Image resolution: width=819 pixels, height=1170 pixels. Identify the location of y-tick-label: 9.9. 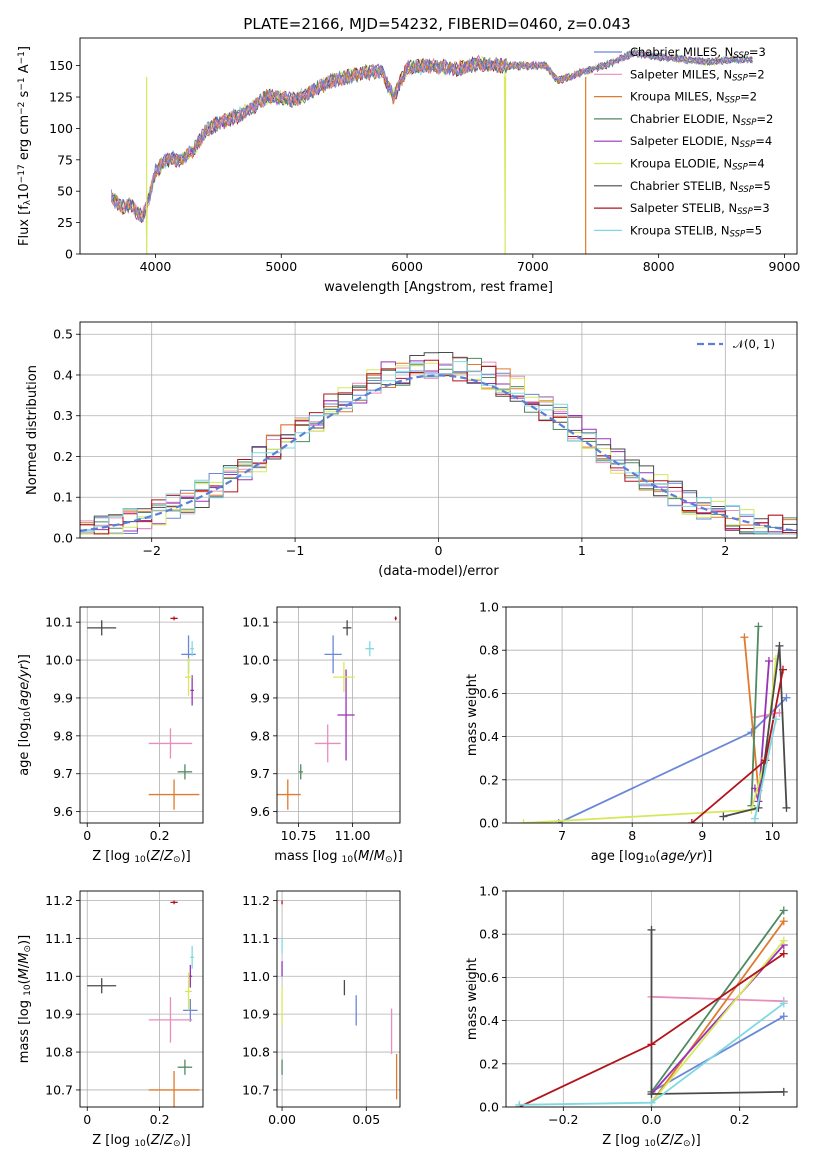
(63, 697).